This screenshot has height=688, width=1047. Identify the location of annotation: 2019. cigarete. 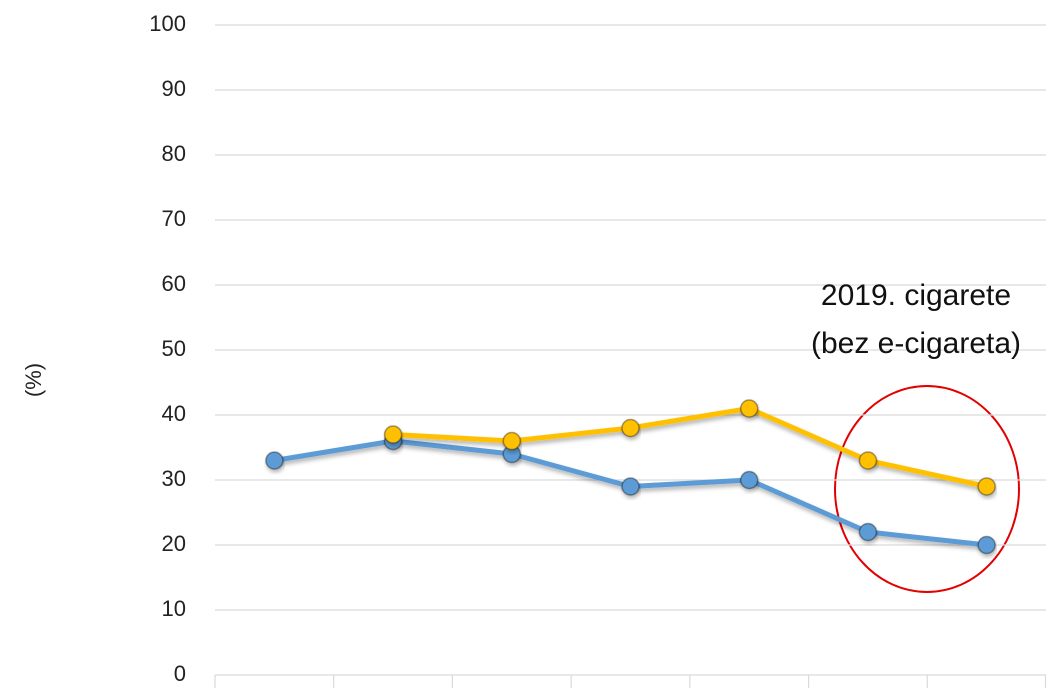
(916, 295).